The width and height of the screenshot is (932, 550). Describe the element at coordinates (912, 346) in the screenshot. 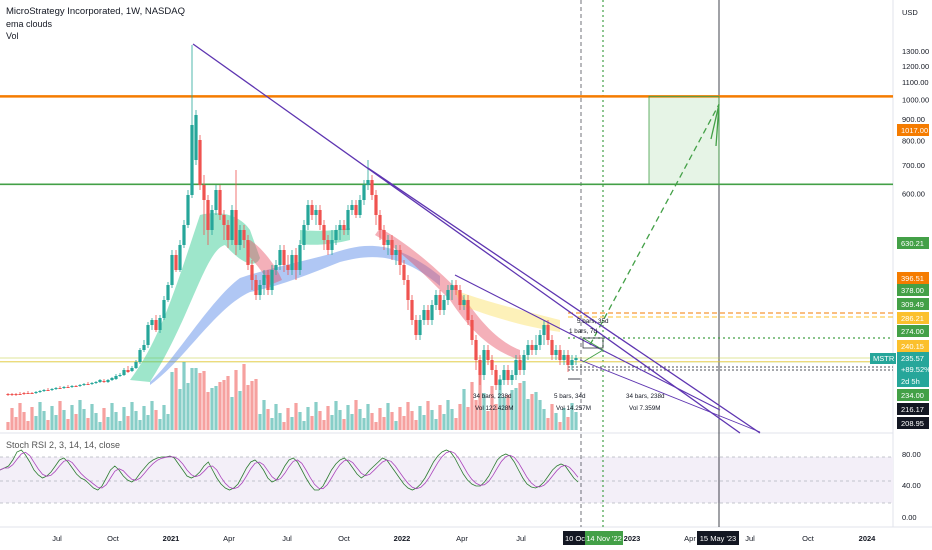

I see `price-badge-label: 240.15` at that location.